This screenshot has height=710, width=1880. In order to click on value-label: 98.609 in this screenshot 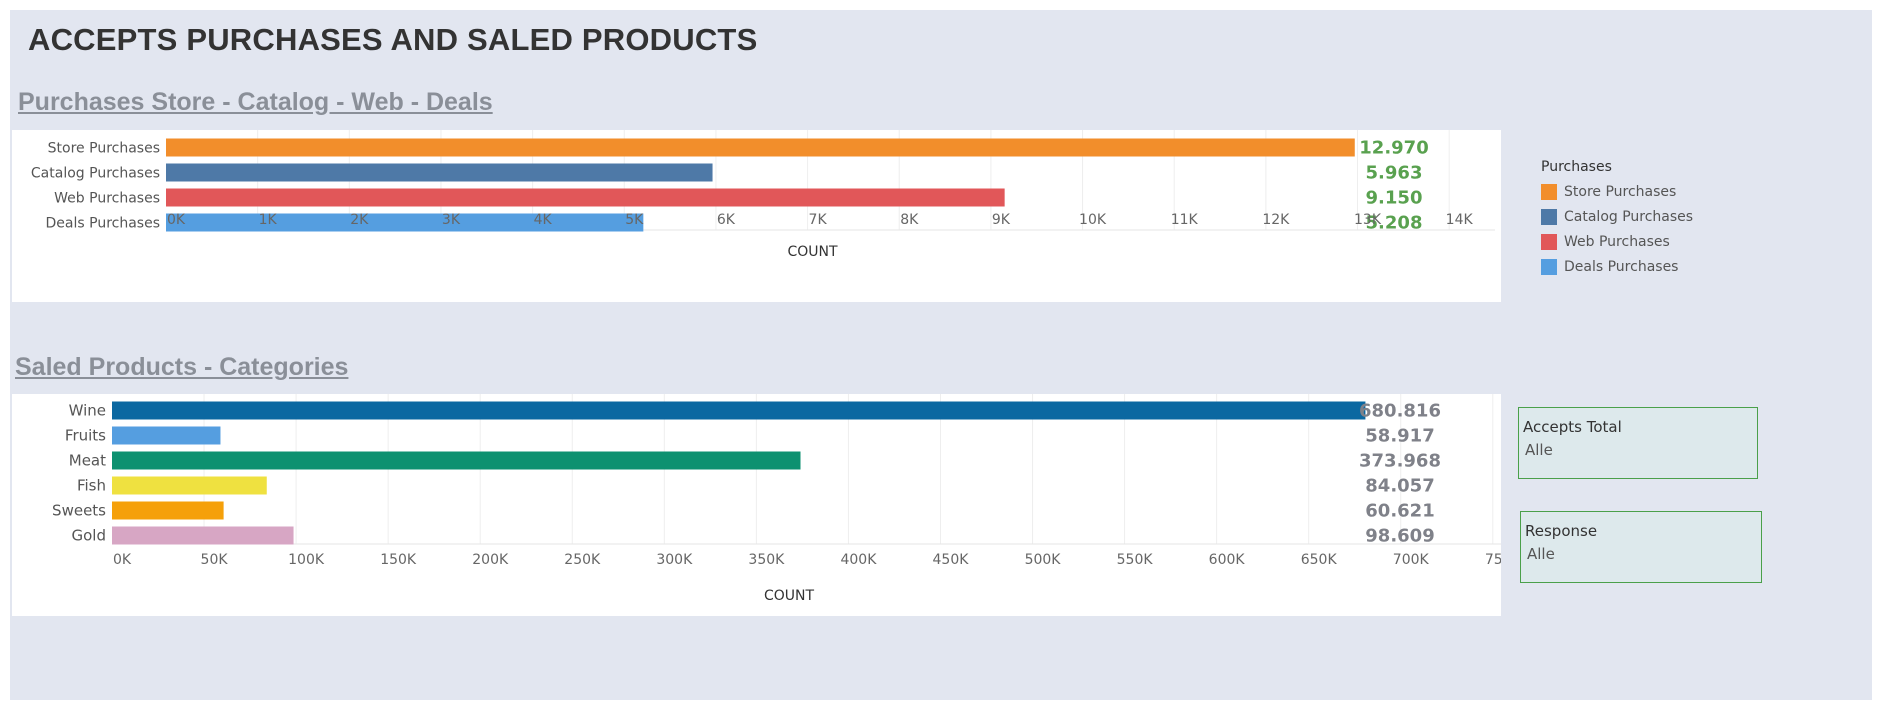, I will do `click(1399, 536)`.